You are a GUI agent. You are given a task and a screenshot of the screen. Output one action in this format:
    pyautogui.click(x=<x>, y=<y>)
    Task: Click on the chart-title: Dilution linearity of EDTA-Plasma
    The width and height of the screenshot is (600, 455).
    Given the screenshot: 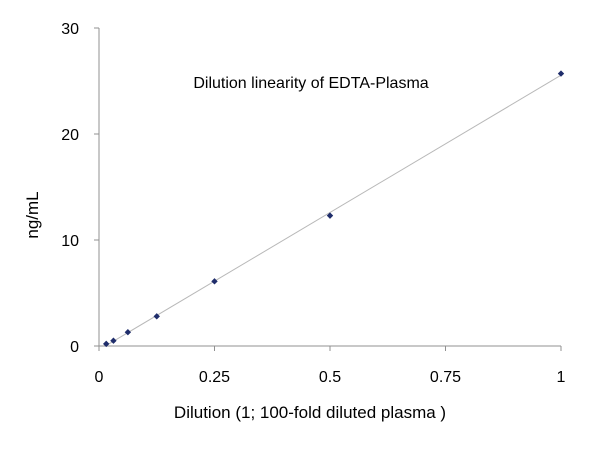 What is the action you would take?
    pyautogui.click(x=310, y=83)
    